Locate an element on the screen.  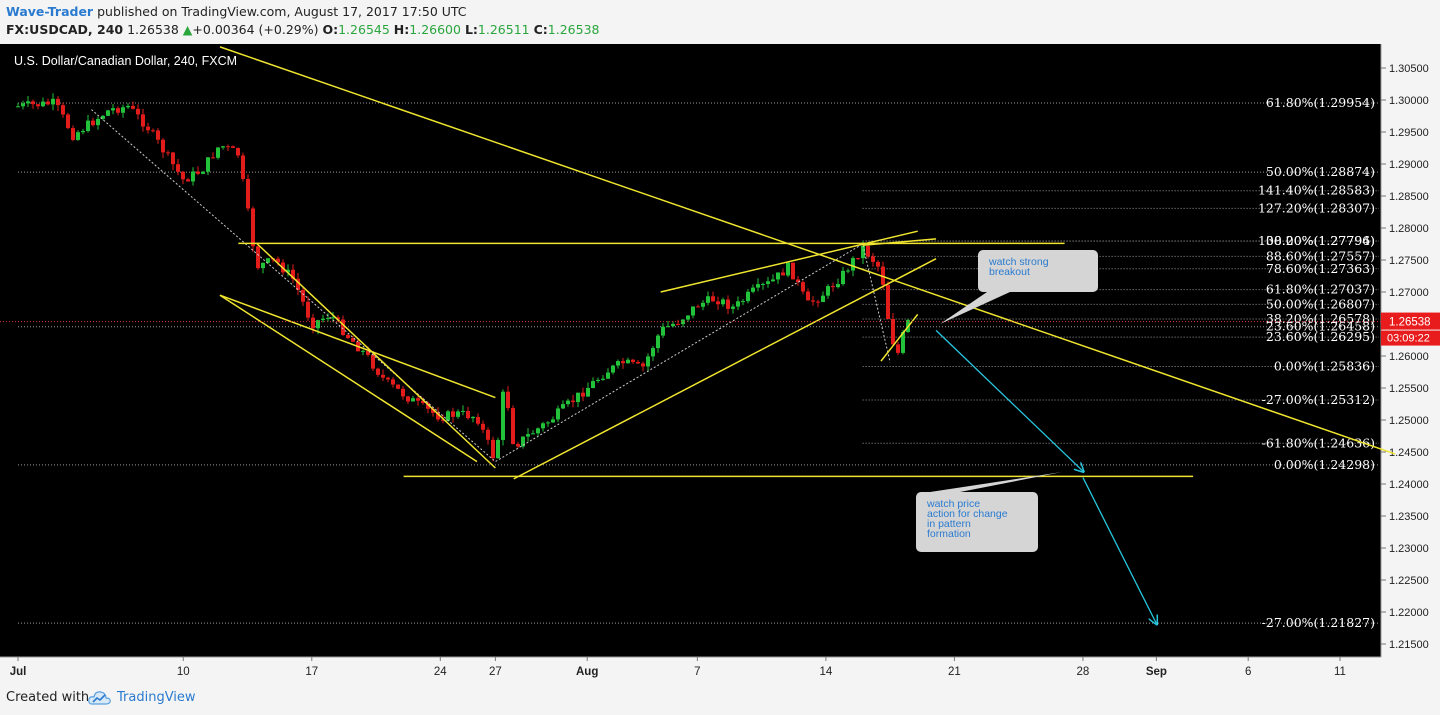
fib-level-label: 141.40%(1.28583) is located at coordinates (1316, 190).